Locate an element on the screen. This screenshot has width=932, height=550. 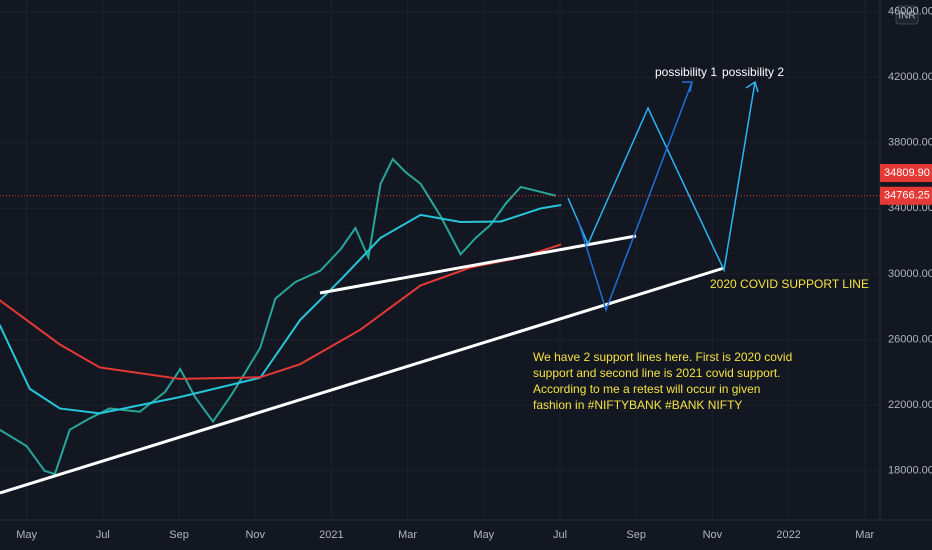
y-tick-label: 26000.00 is located at coordinates (910, 339).